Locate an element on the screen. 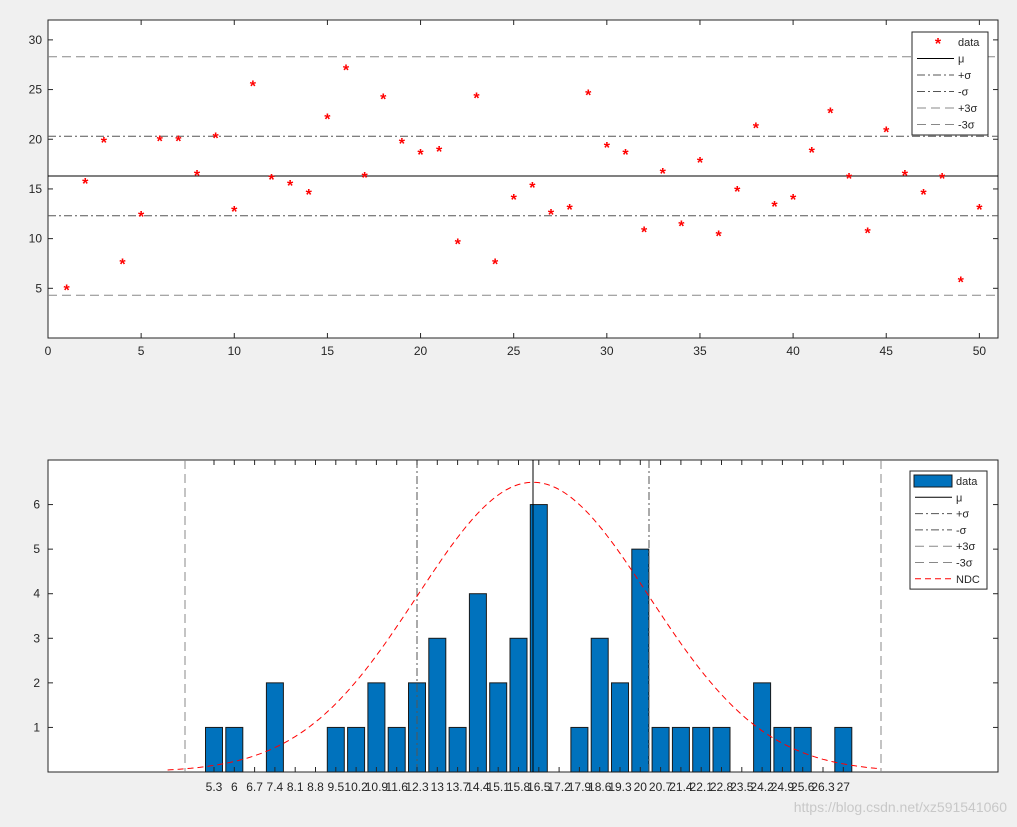 This screenshot has width=1017, height=827. x-tick-label: 35 is located at coordinates (700, 351).